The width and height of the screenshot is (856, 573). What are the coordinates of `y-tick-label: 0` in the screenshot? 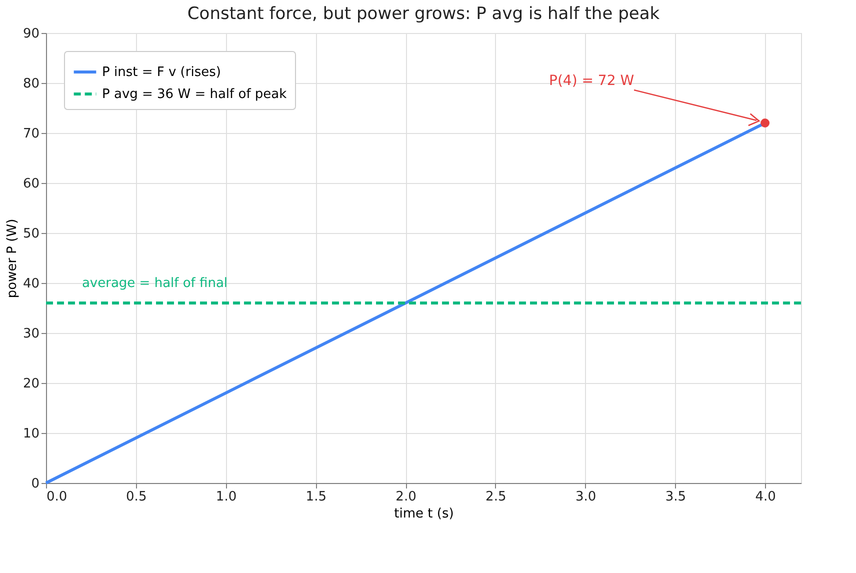 It's located at (35, 484).